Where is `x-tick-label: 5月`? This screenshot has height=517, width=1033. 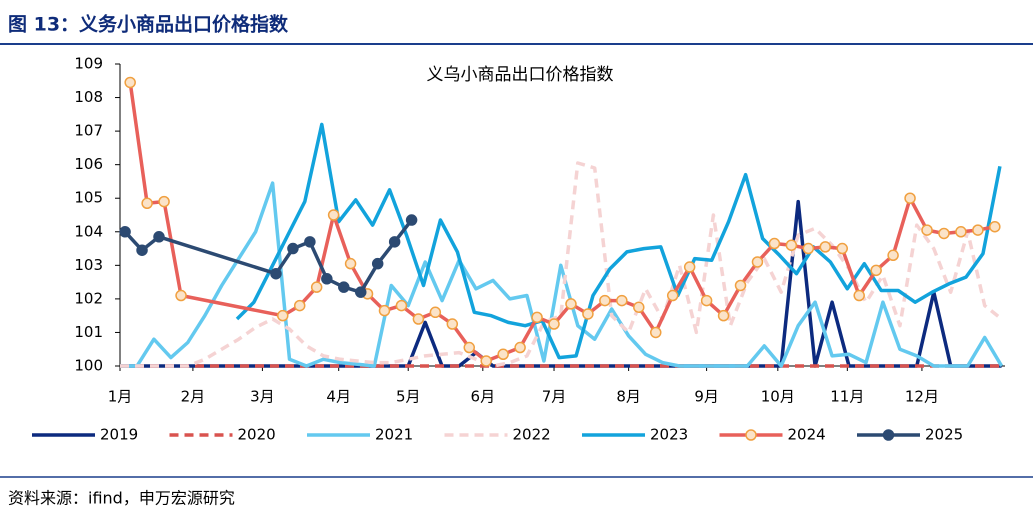
x-tick-label: 5月 is located at coordinates (408, 397).